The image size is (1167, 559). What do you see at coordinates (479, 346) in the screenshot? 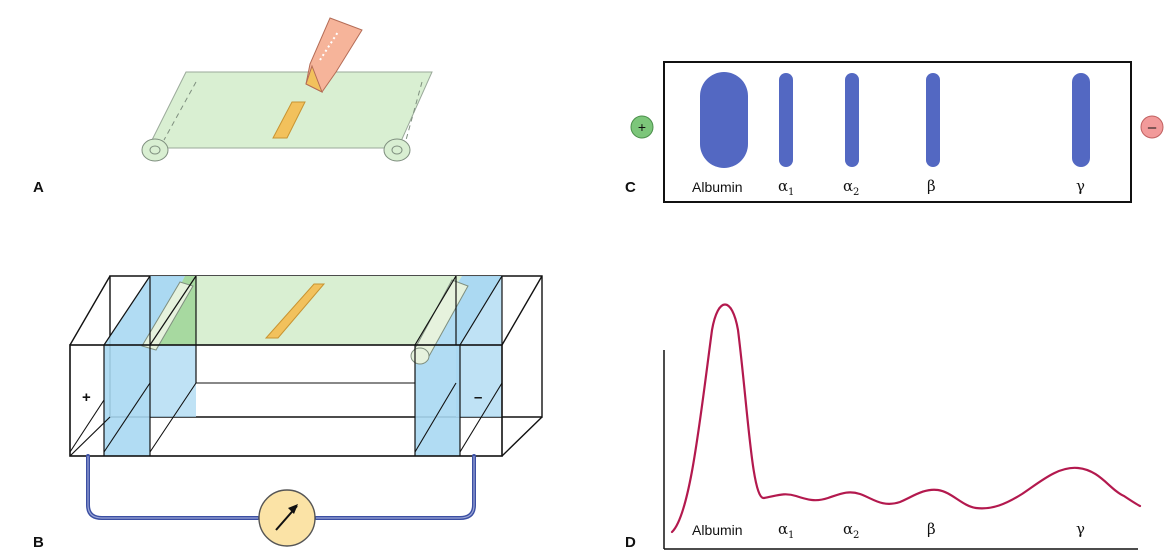
I see `buffer-right-back` at bounding box center [479, 346].